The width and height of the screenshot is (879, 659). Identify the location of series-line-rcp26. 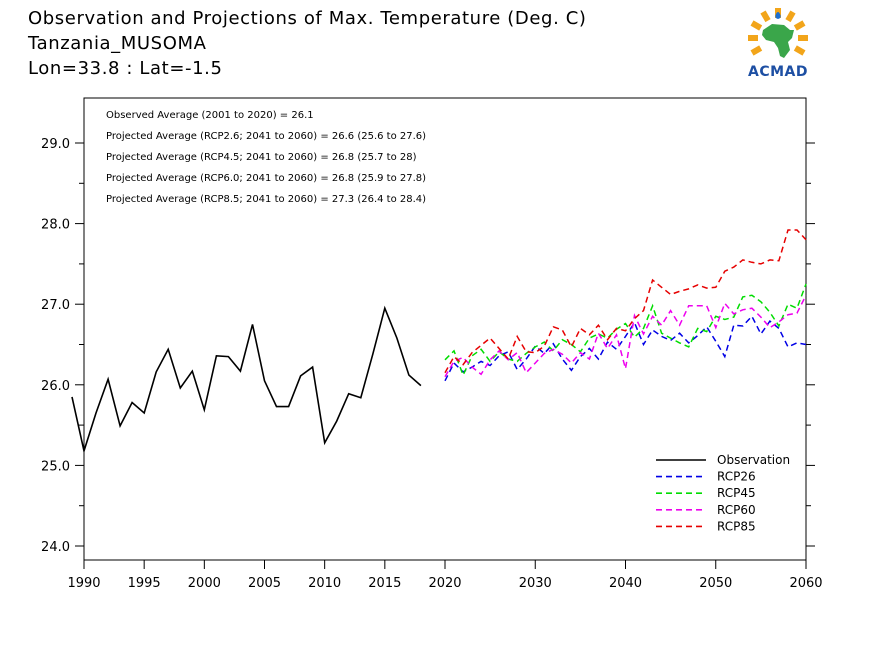
(625, 348).